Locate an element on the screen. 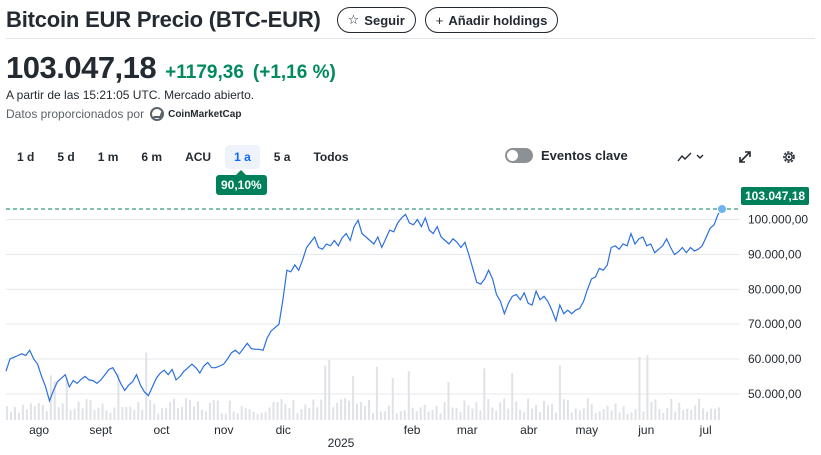 Image resolution: width=821 pixels, height=455 pixels. range-ytd: ACU is located at coordinates (198, 157).